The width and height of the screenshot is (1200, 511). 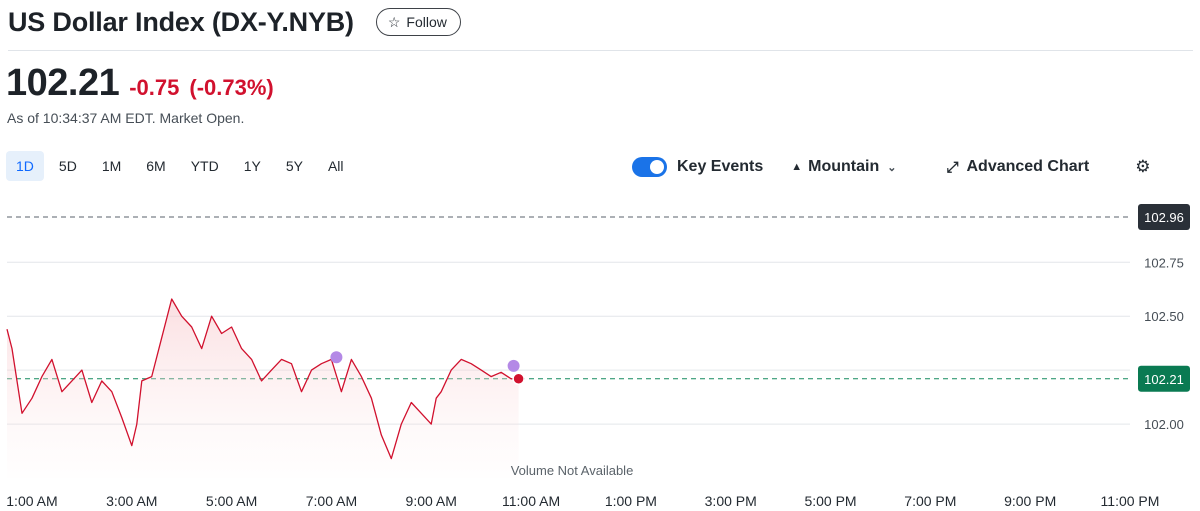 I want to click on price-area, so click(x=263, y=388).